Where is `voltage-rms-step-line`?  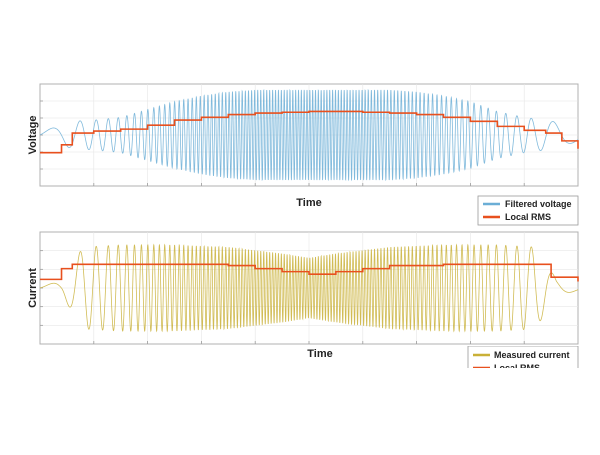 voltage-rms-step-line is located at coordinates (309, 132).